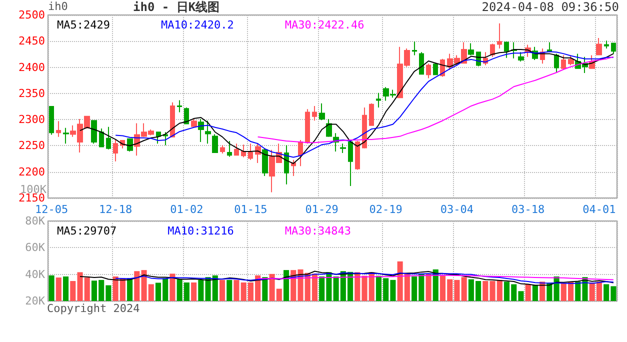 This screenshot has height=342, width=627. Describe the element at coordinates (528, 209) in the screenshot. I see `x-tick-label: 03-18` at that location.